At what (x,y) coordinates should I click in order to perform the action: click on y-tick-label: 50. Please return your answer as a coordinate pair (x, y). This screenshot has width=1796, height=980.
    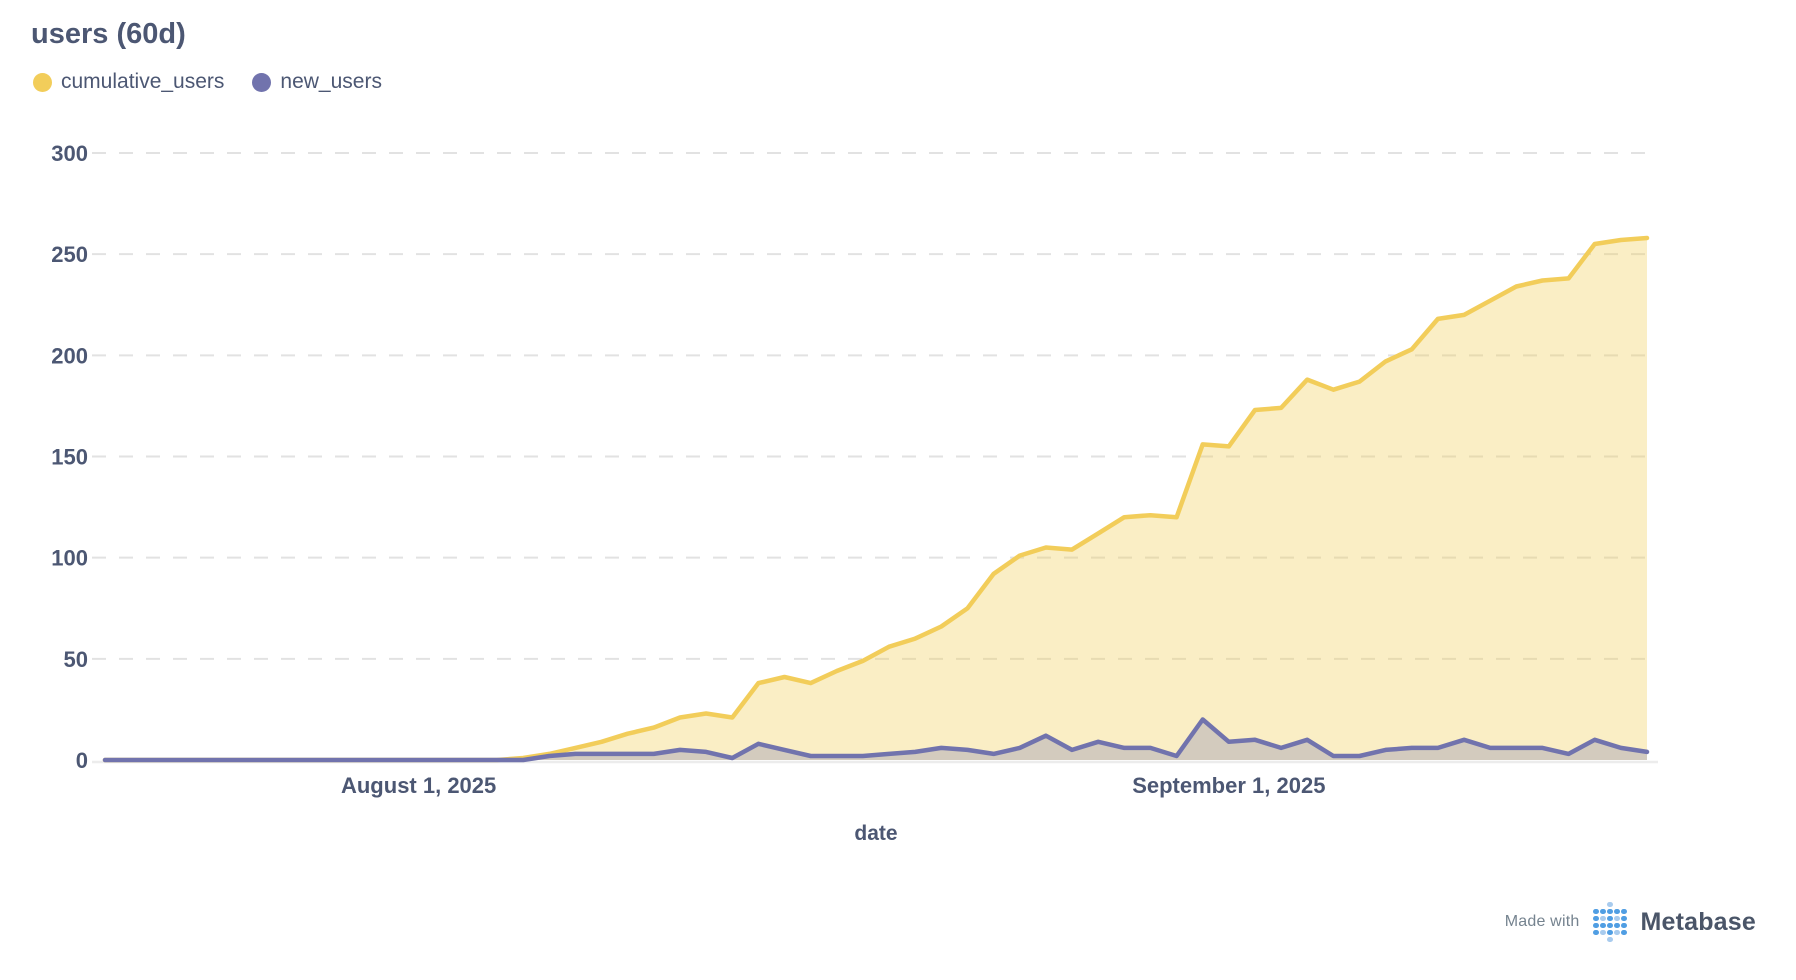
    Looking at the image, I should click on (76, 659).